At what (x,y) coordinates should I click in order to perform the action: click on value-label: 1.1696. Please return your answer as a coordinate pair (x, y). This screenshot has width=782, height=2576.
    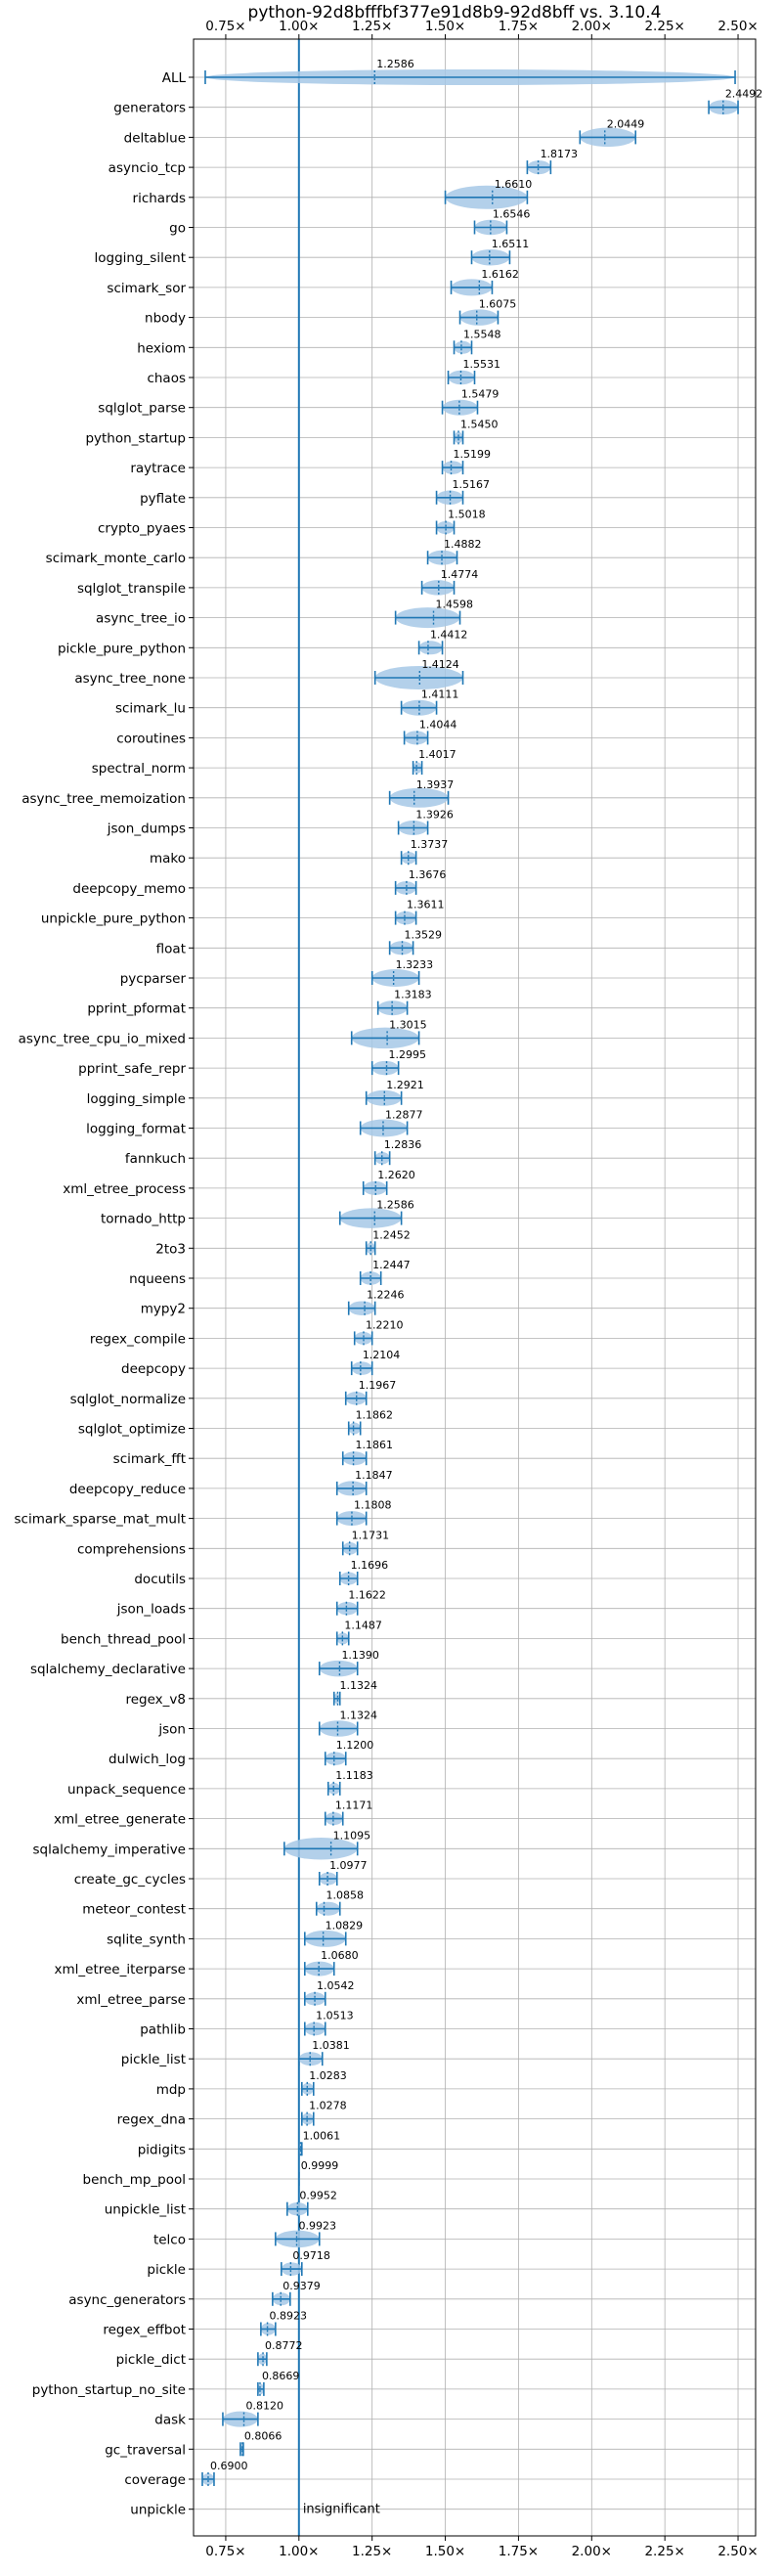
    Looking at the image, I should click on (370, 1566).